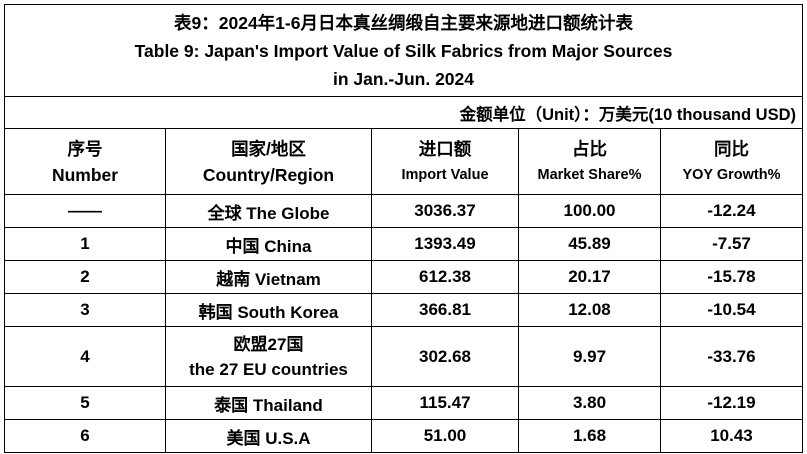  What do you see at coordinates (85, 148) in the screenshot?
I see `header-number-zh: 序号` at bounding box center [85, 148].